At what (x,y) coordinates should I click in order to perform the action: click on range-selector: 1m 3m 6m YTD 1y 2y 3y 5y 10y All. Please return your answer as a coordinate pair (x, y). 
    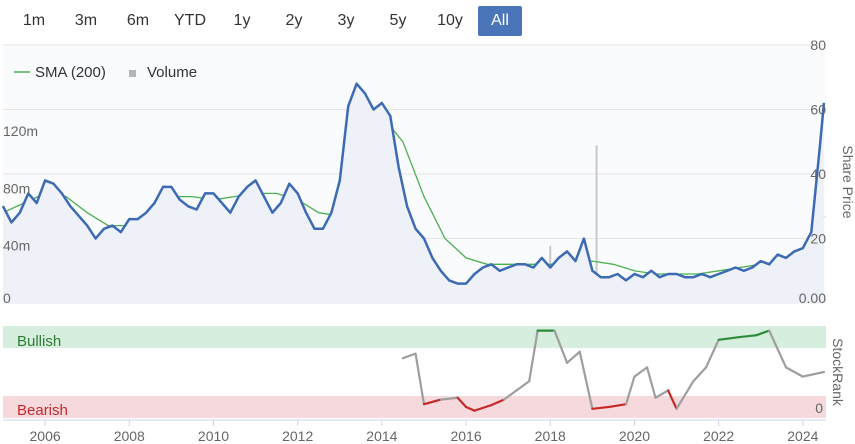
    Looking at the image, I should click on (270, 20).